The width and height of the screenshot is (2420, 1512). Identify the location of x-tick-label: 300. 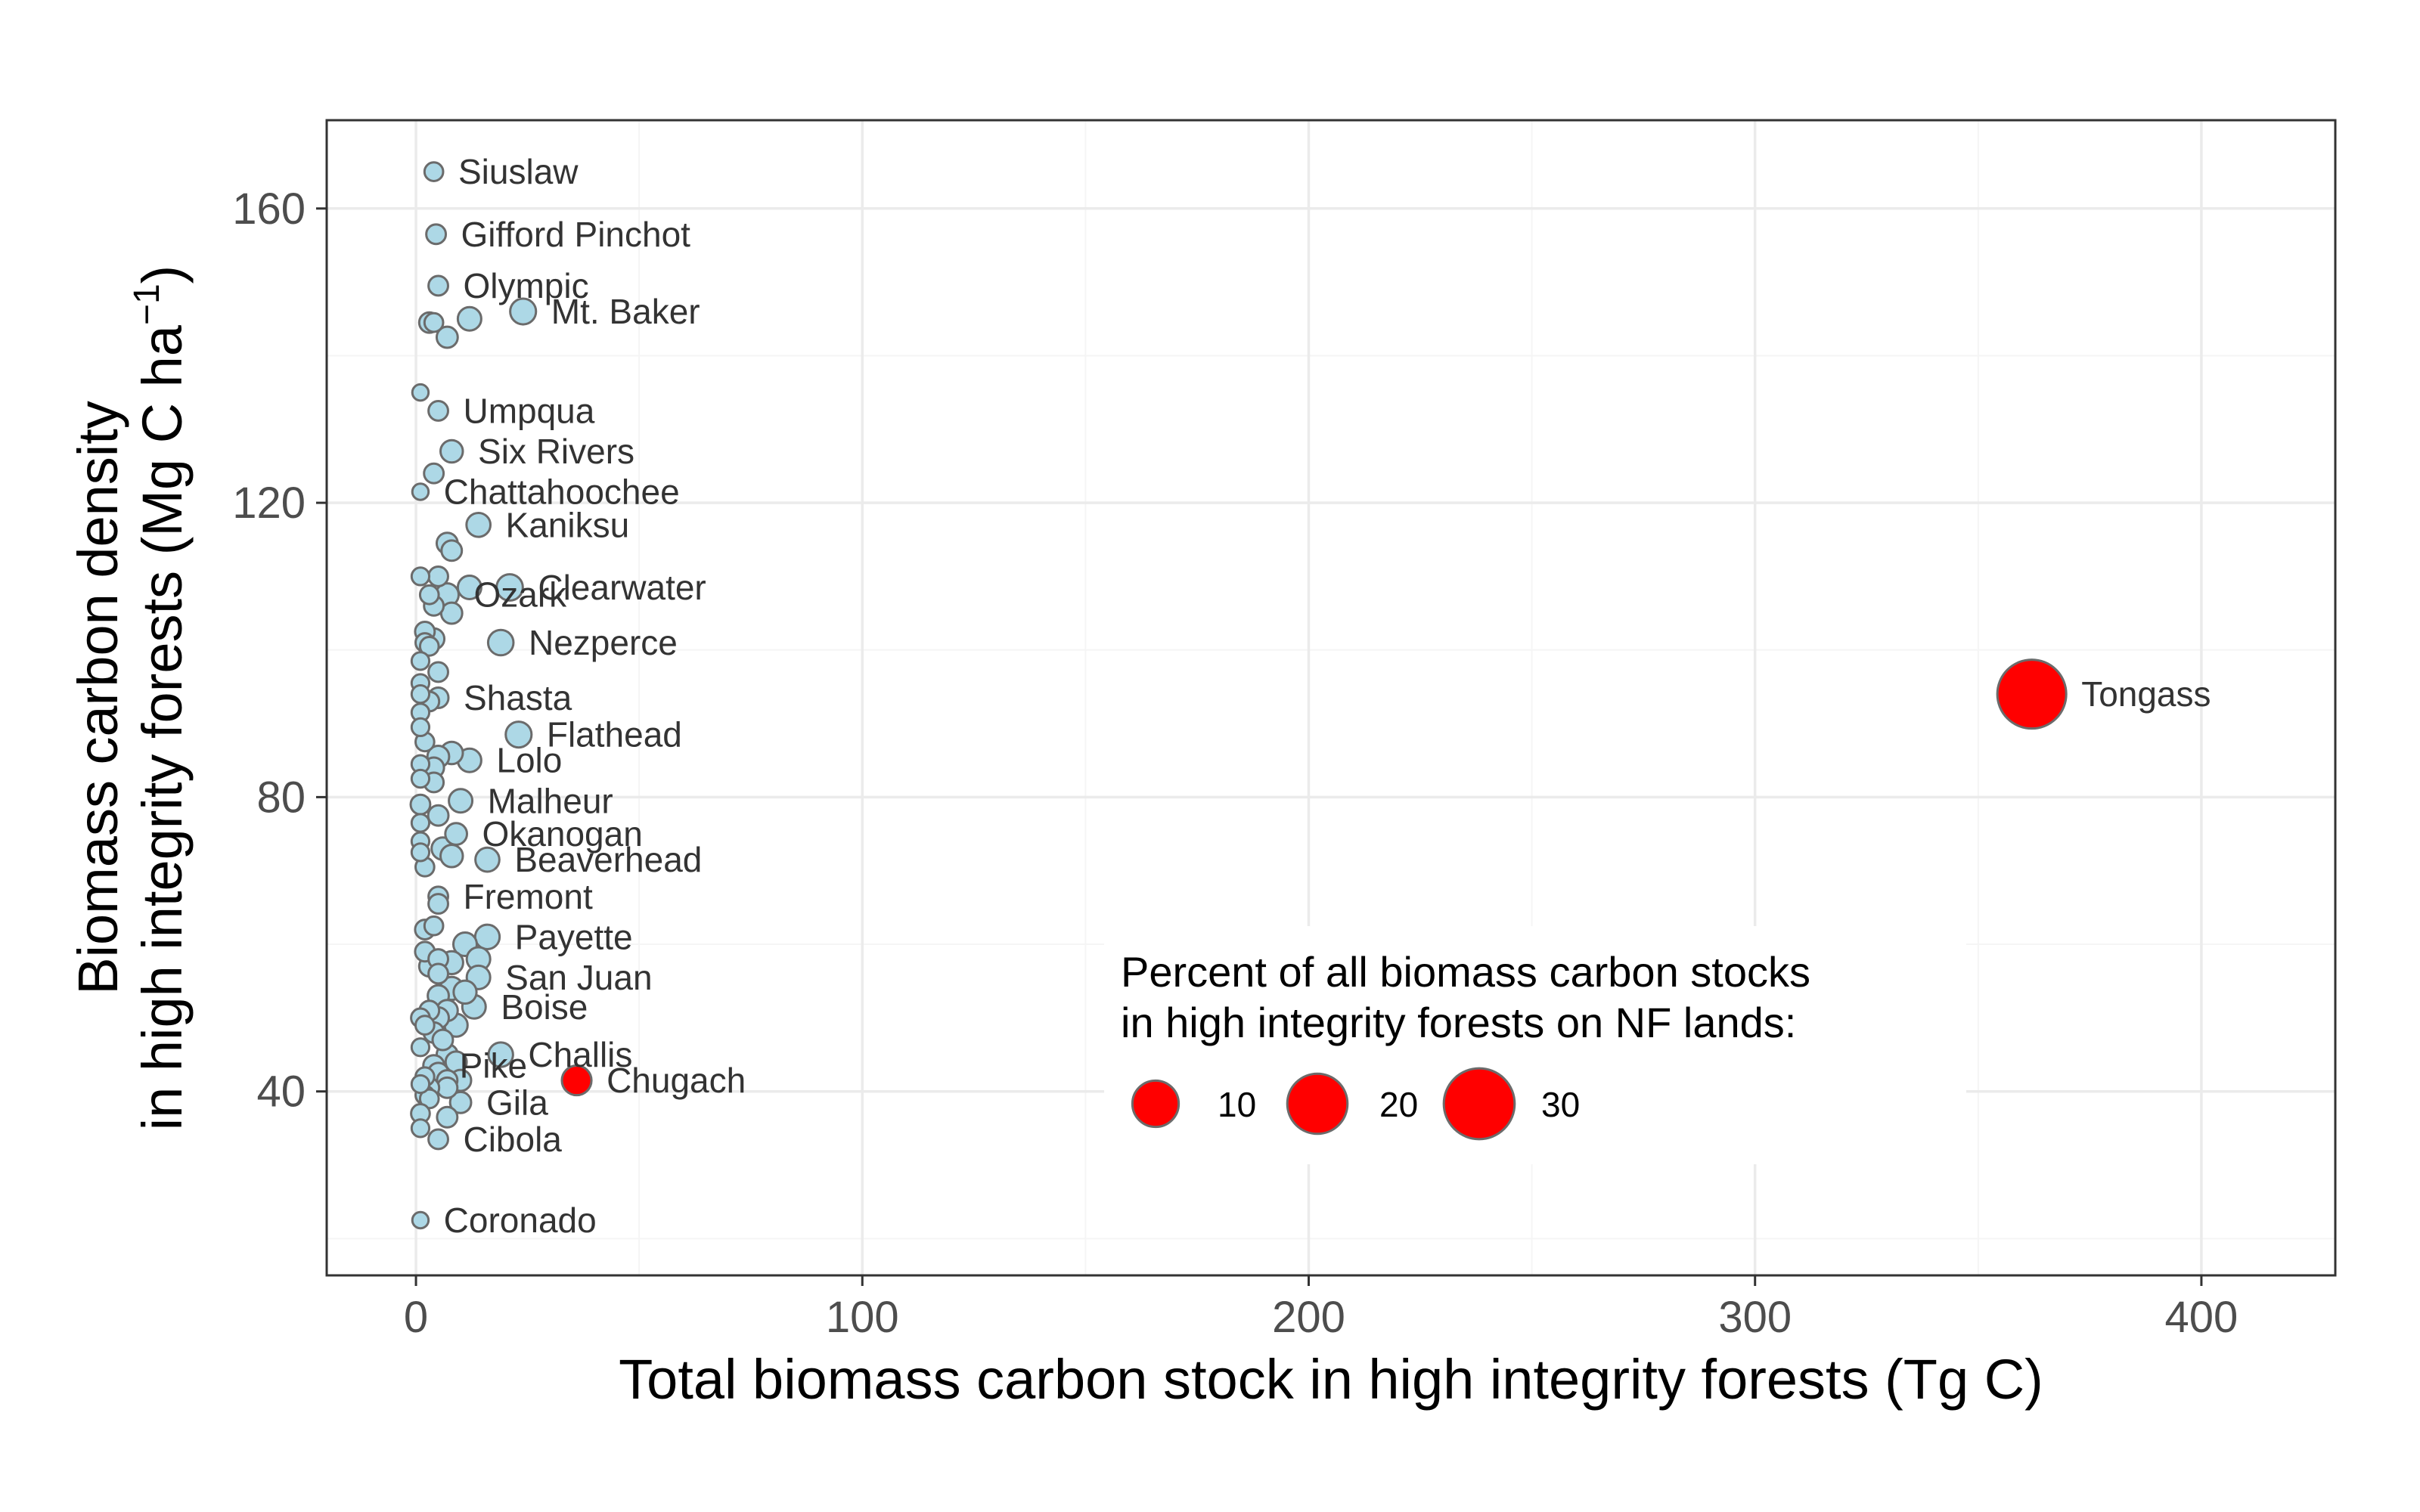
(1755, 1318).